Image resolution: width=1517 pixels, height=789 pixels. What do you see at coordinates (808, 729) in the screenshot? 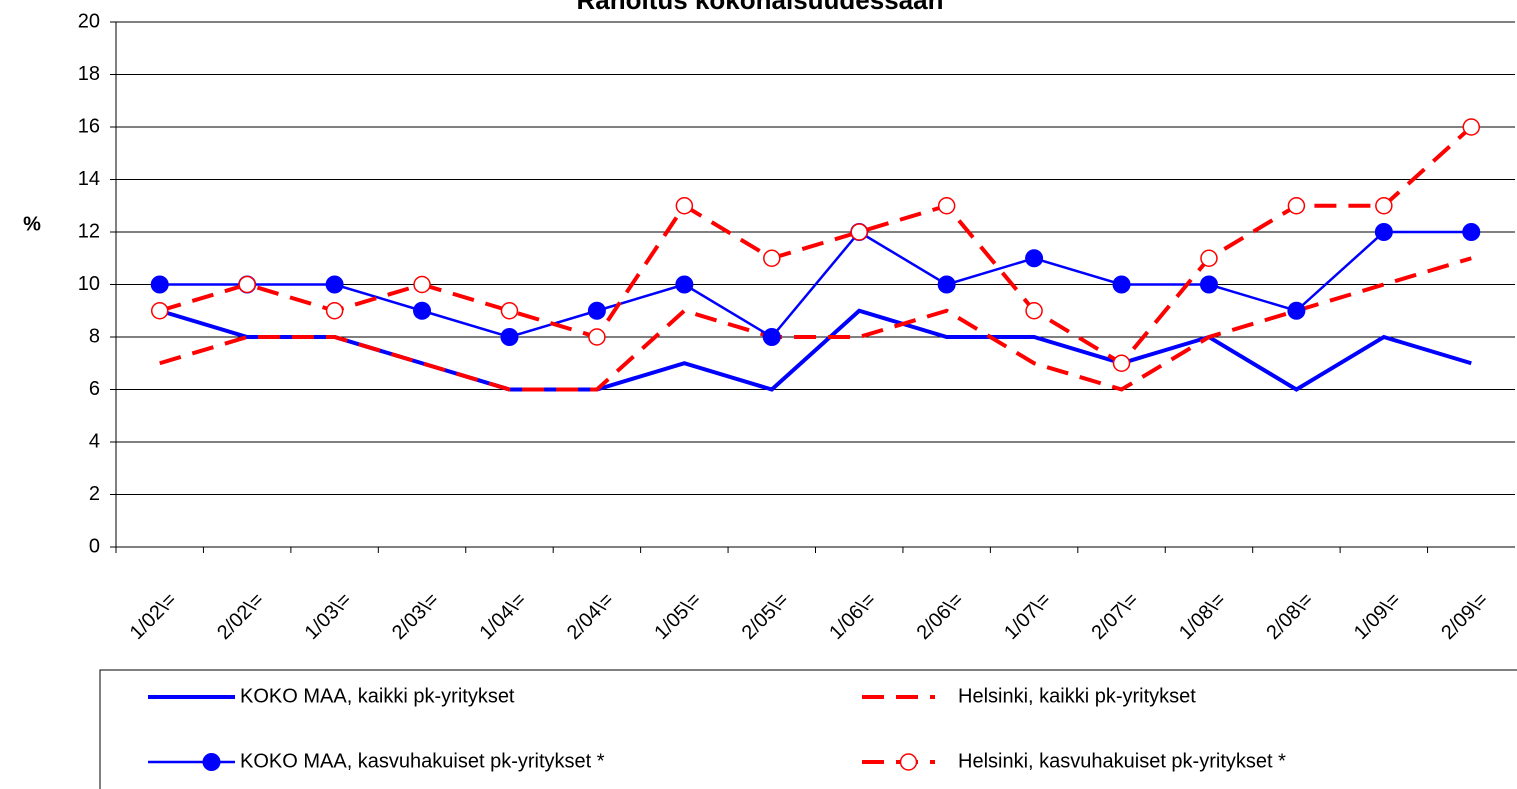
I see `legend-box` at bounding box center [808, 729].